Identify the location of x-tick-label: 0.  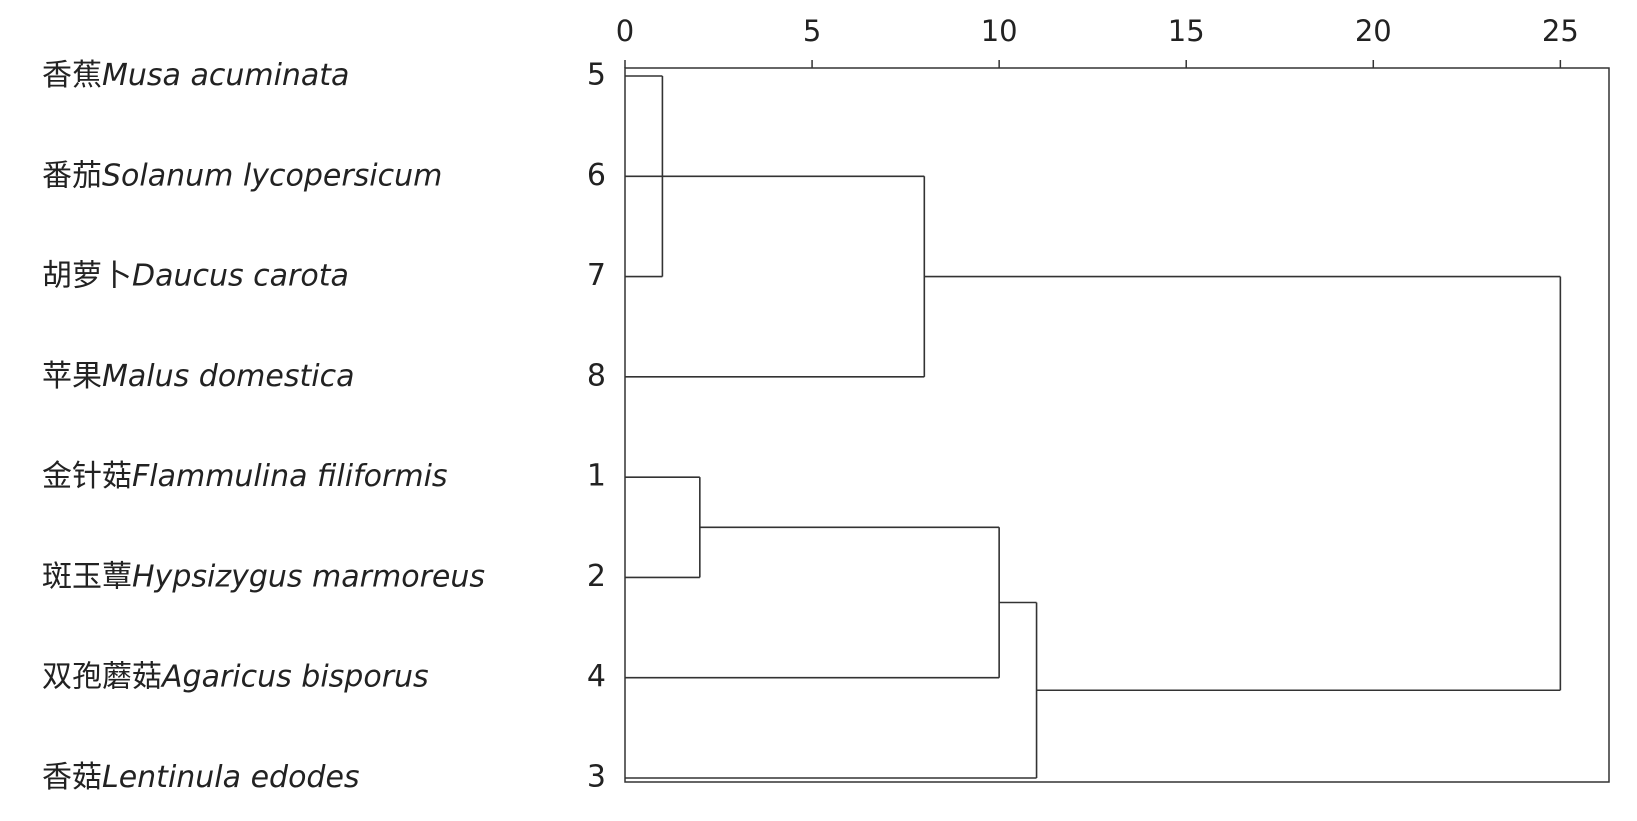
(625, 31).